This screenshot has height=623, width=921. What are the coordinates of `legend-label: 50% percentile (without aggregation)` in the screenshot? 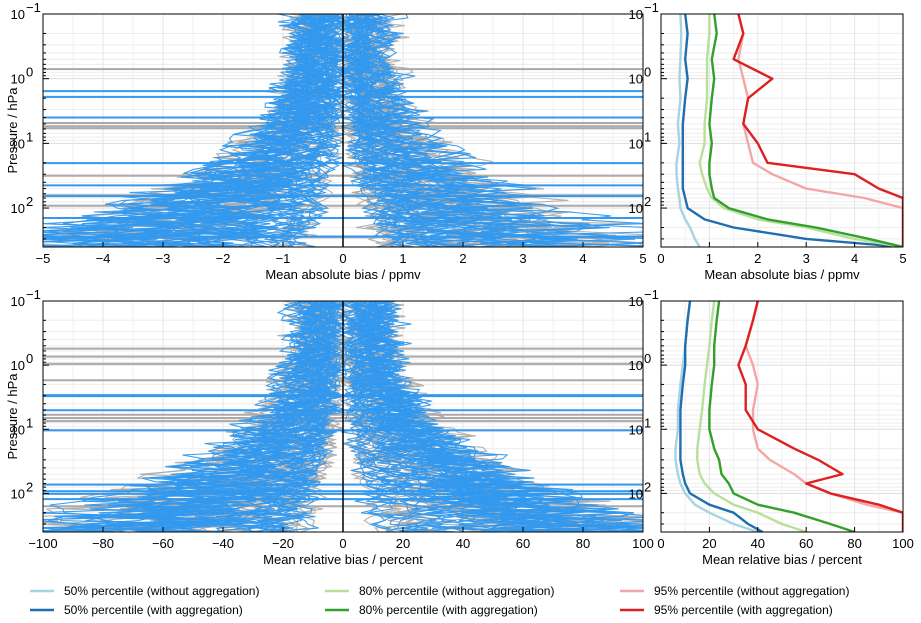 It's located at (161, 591).